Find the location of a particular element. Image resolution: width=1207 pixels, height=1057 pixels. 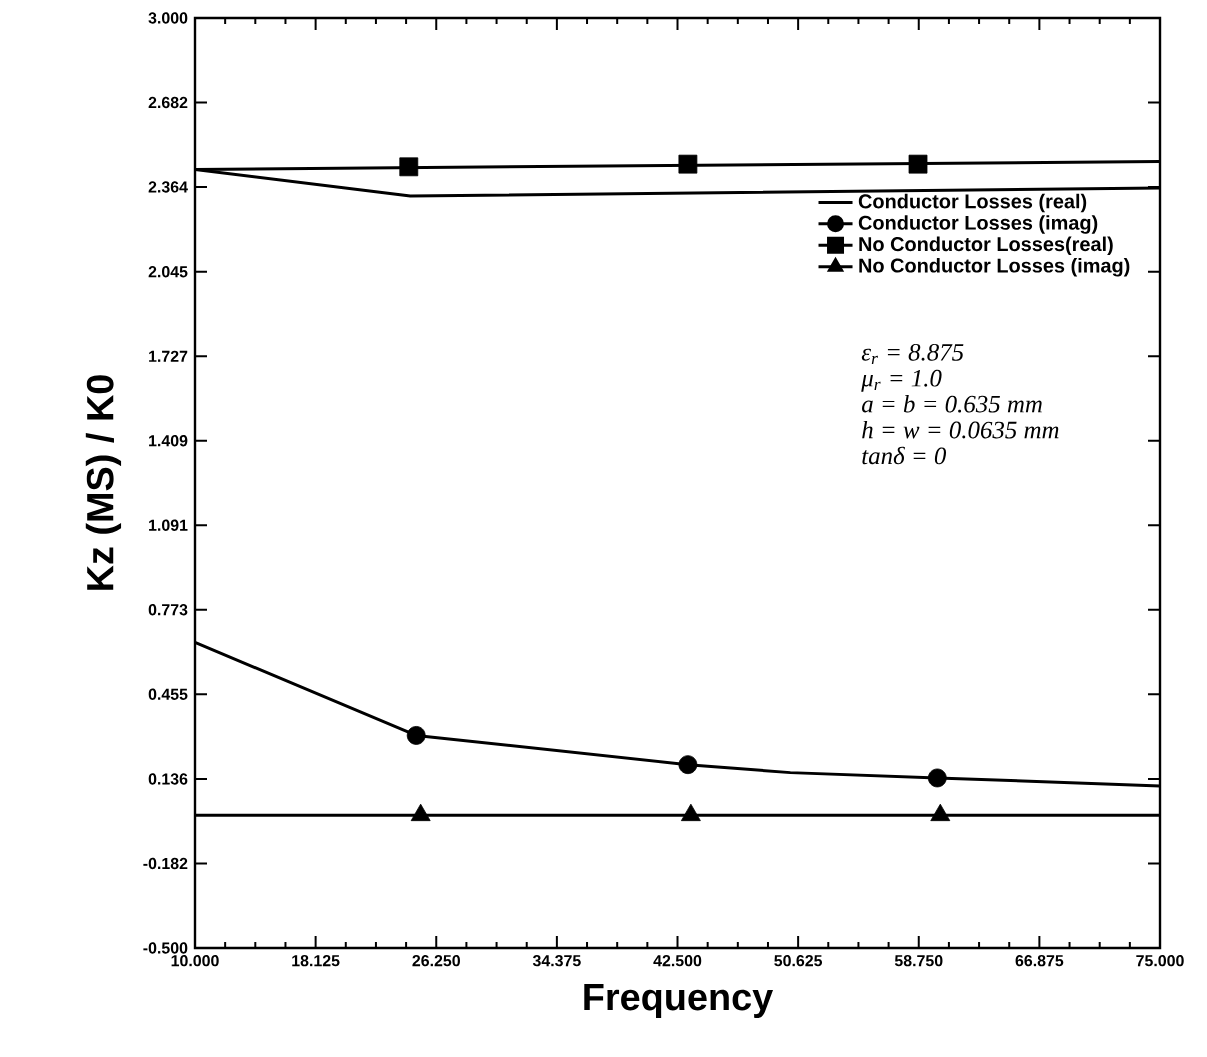

annotation: ε$_{r}$ = 8.875 is located at coordinates (912, 354).